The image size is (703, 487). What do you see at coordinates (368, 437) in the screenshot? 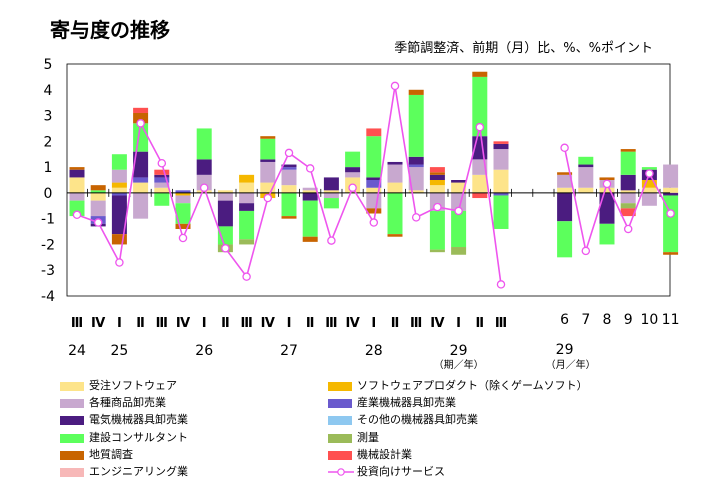
I see `legend-label: 測量` at bounding box center [368, 437].